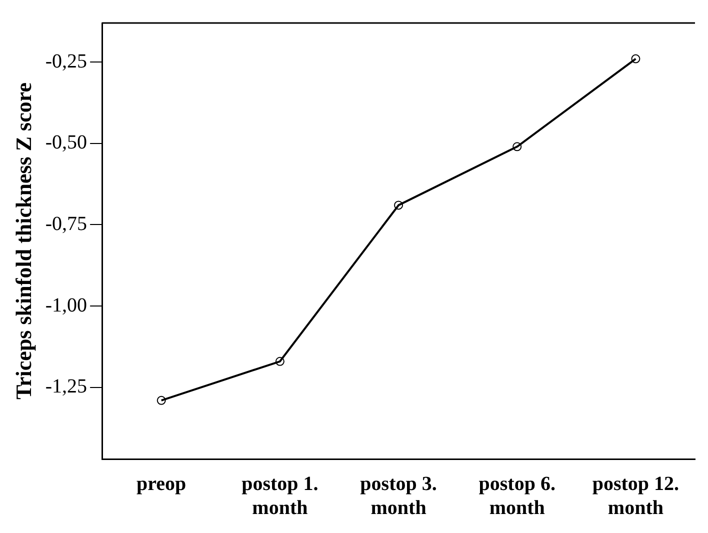  I want to click on y-tick-label: -0,50, so click(66, 143).